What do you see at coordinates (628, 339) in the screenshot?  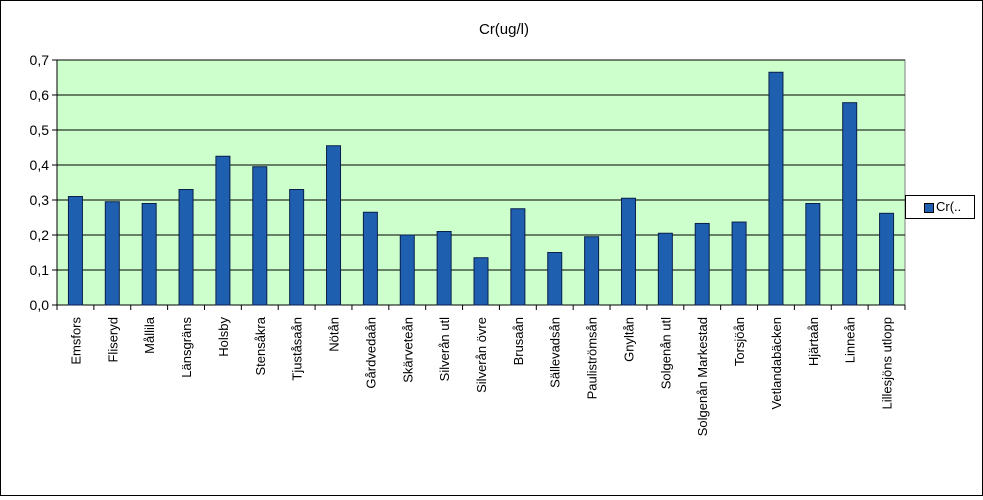 I see `x-tick-label: Gnyltån` at bounding box center [628, 339].